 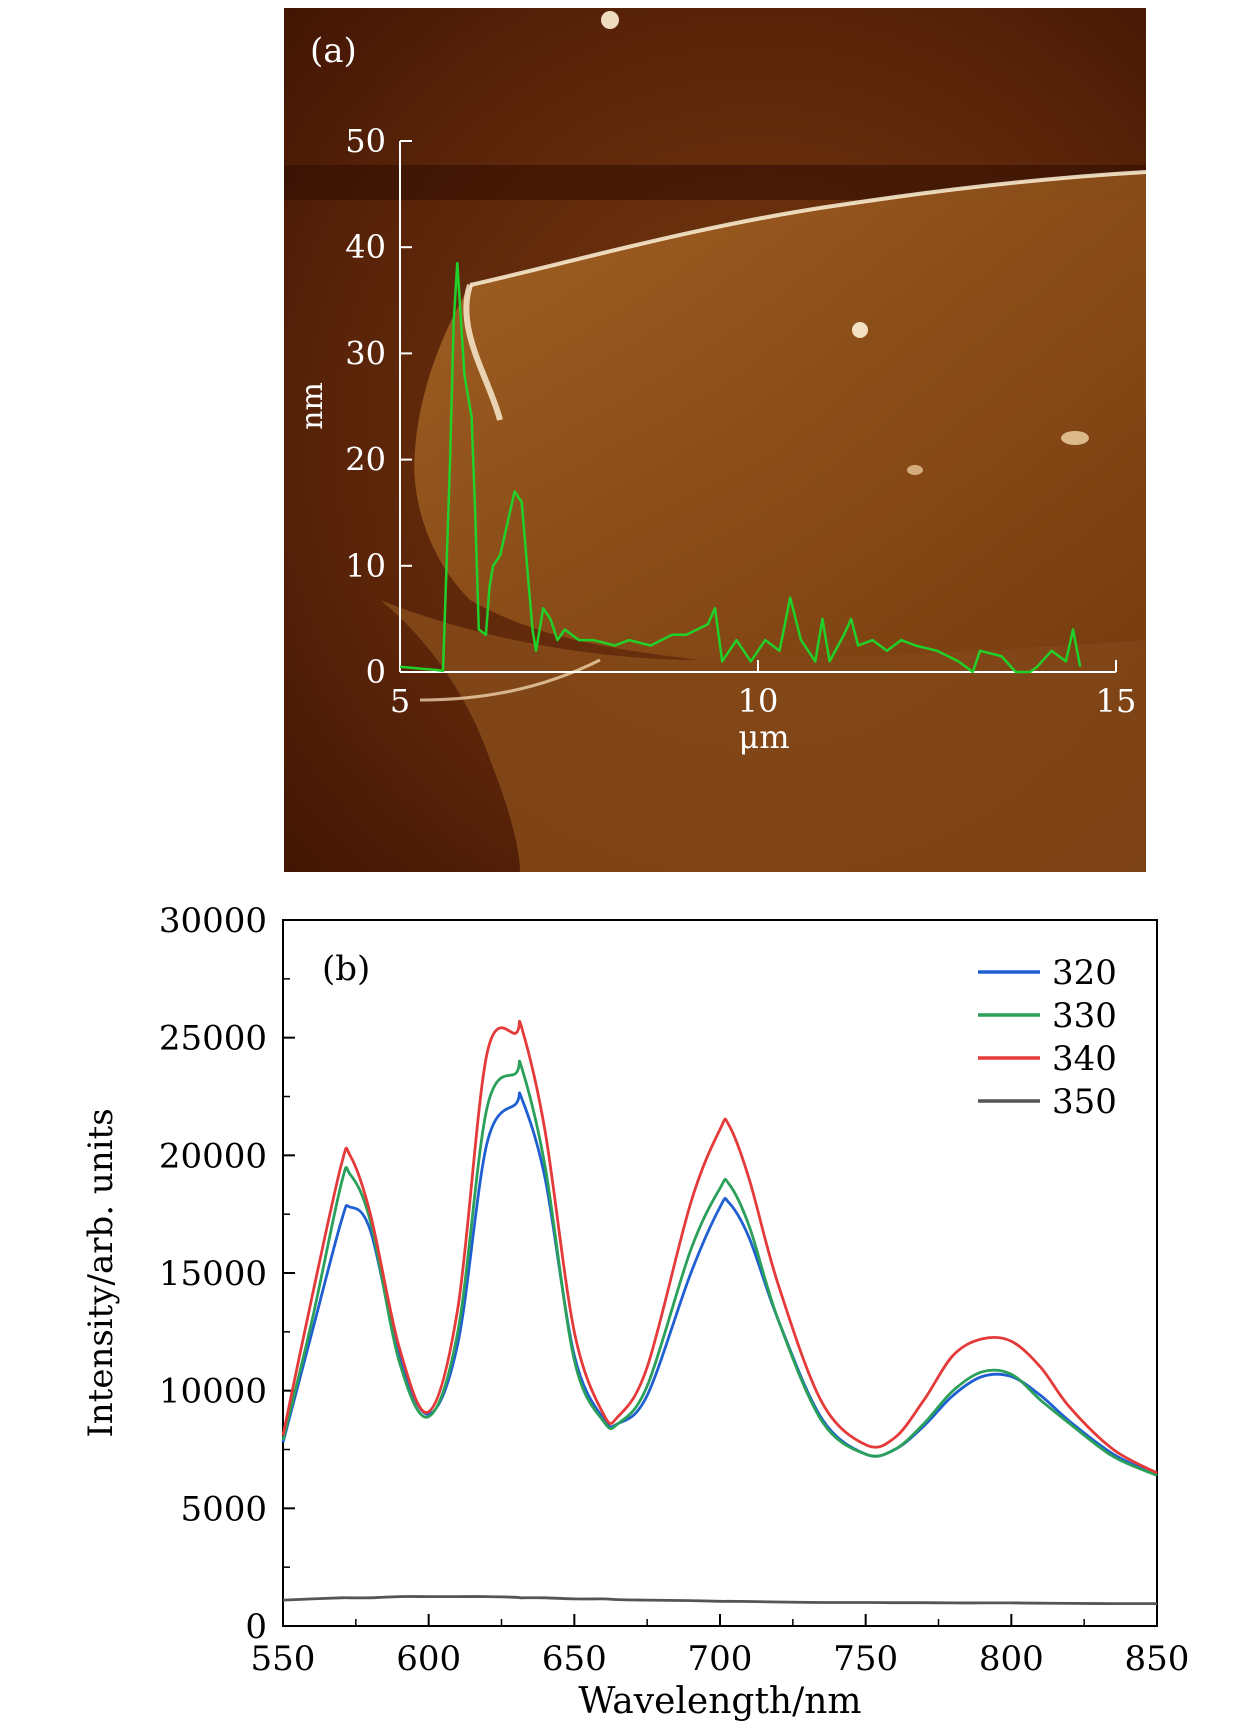 I want to click on afm-flake-lower, so click(x=763, y=736).